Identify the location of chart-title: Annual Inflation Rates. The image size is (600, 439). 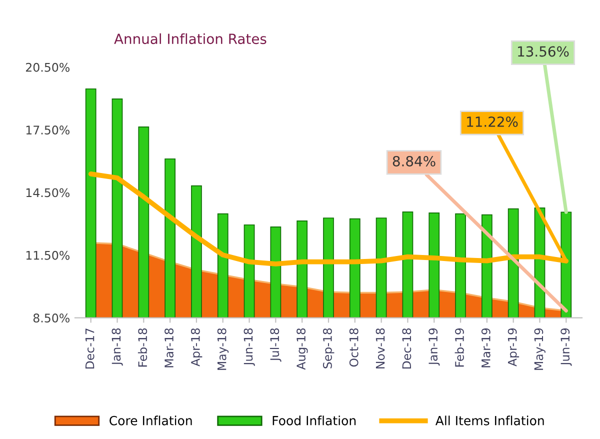
(190, 38).